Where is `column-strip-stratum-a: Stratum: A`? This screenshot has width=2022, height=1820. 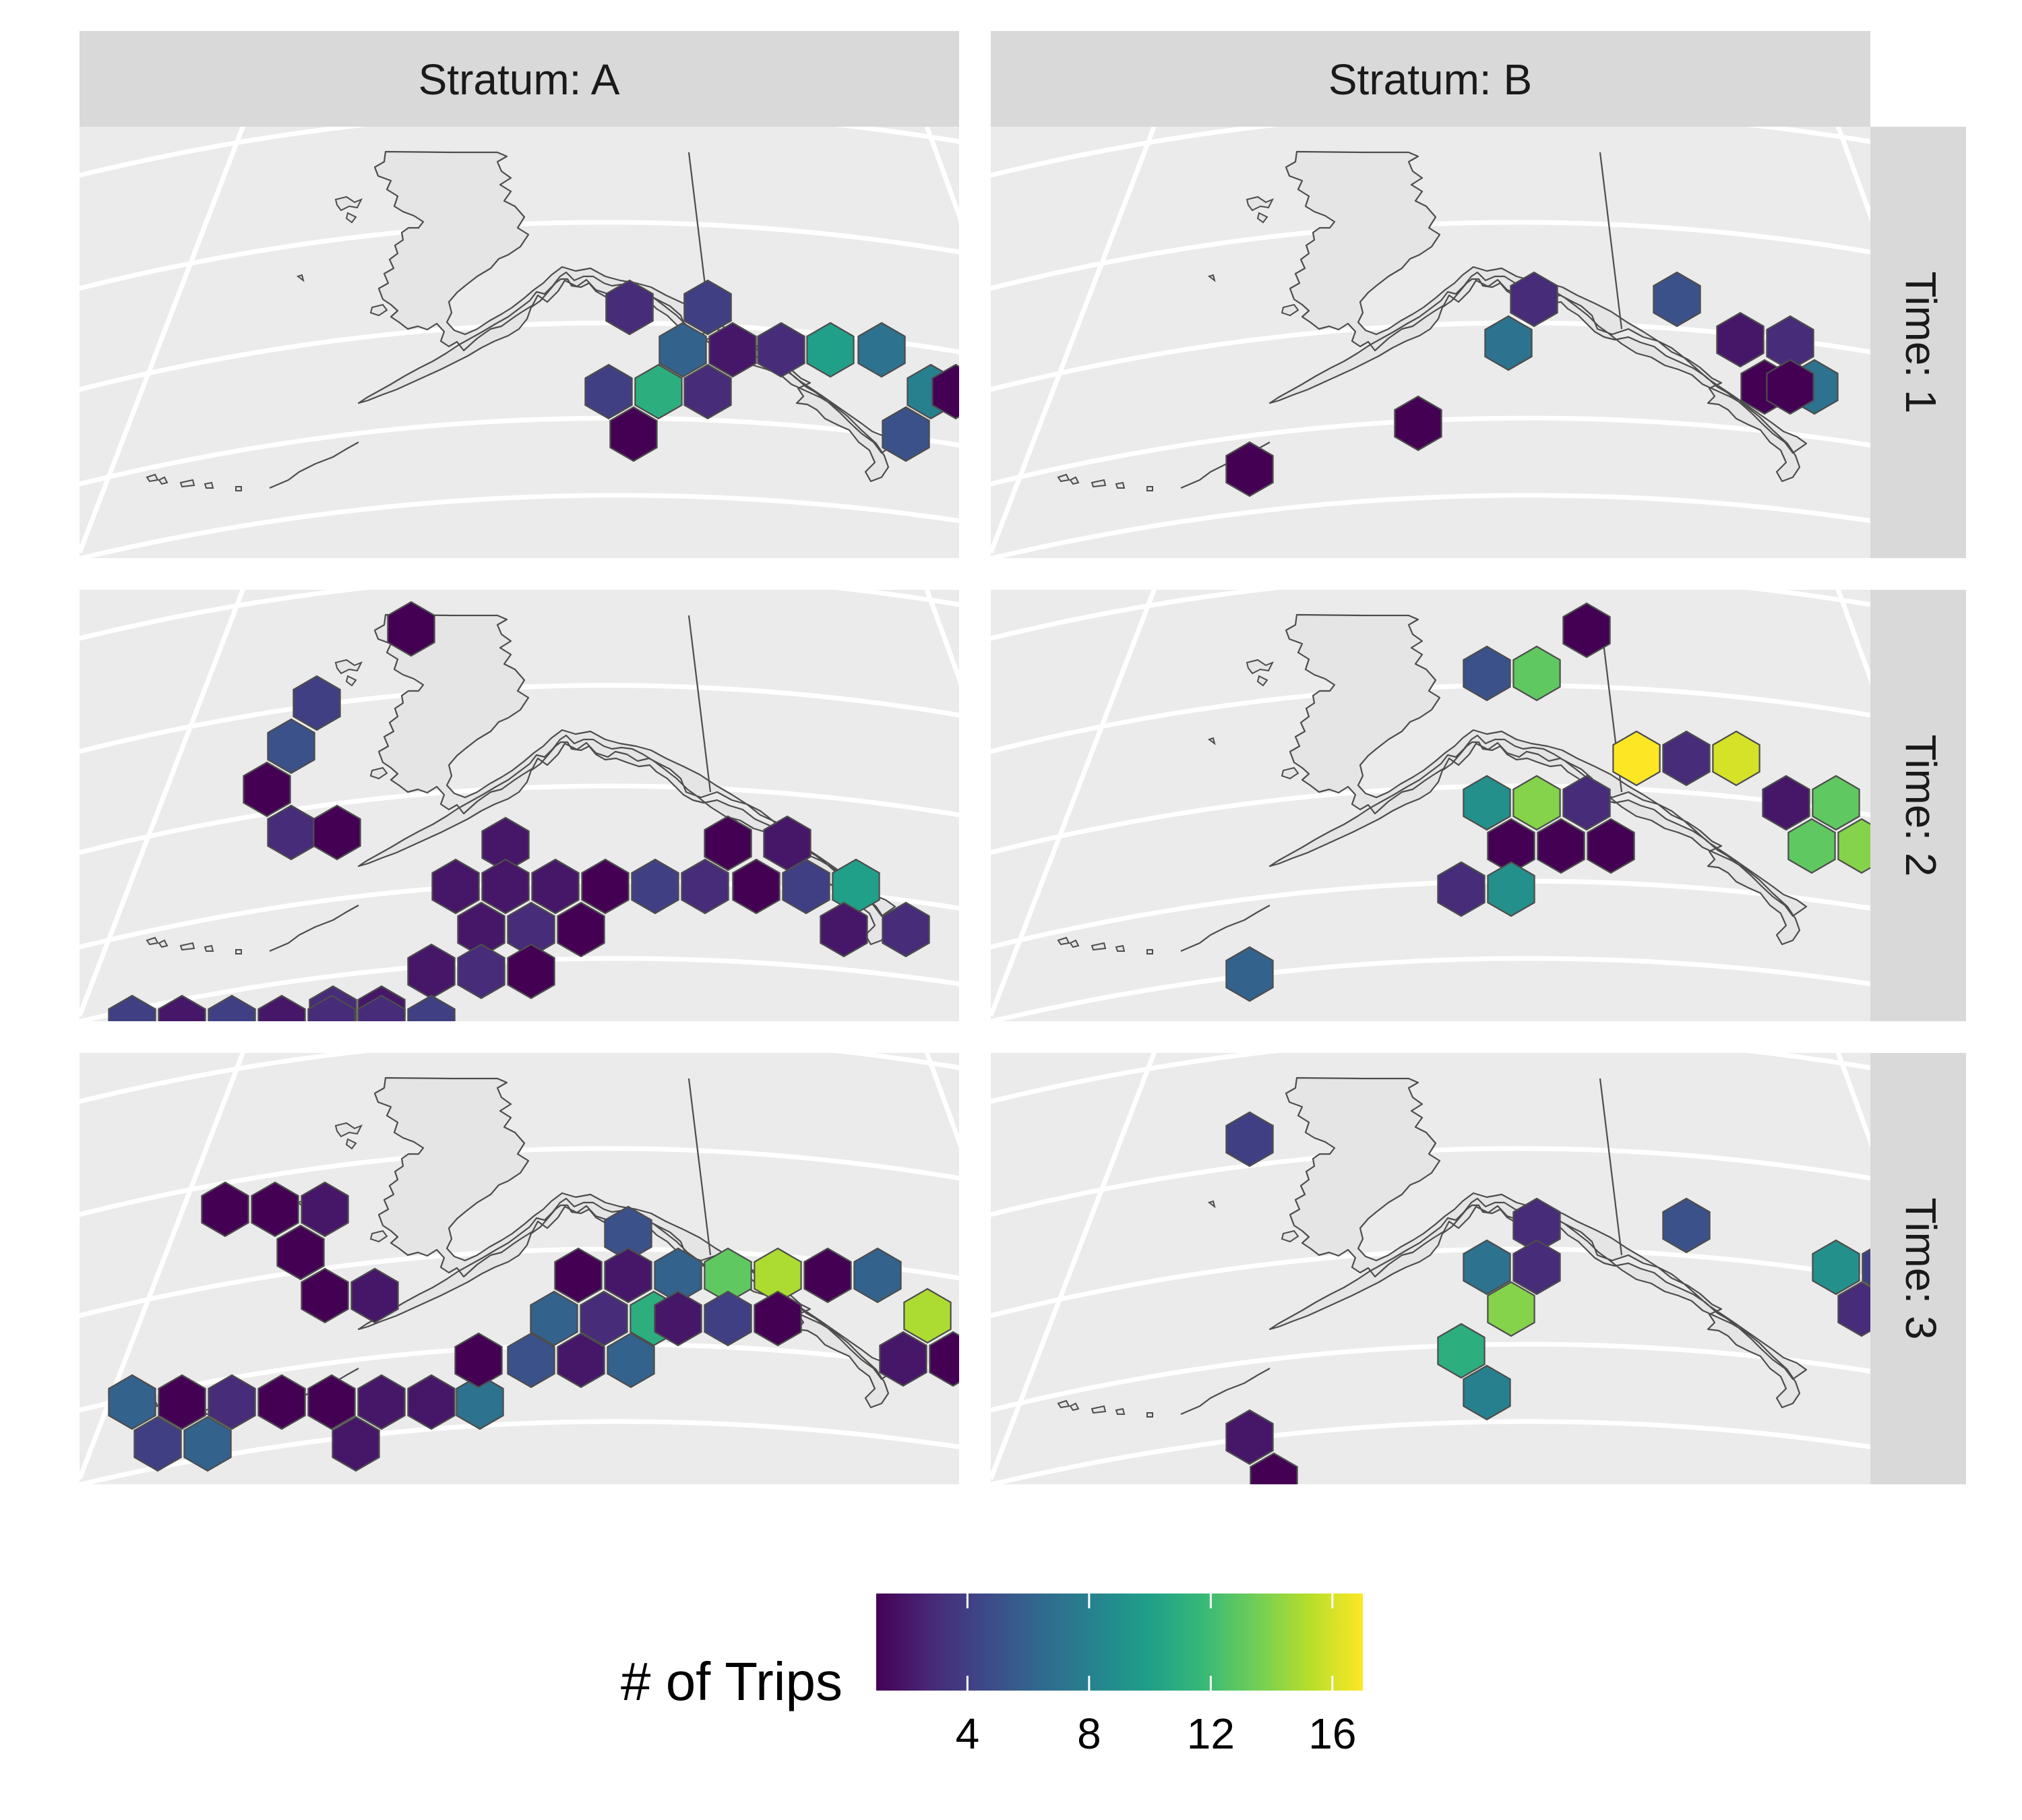 column-strip-stratum-a: Stratum: A is located at coordinates (519, 79).